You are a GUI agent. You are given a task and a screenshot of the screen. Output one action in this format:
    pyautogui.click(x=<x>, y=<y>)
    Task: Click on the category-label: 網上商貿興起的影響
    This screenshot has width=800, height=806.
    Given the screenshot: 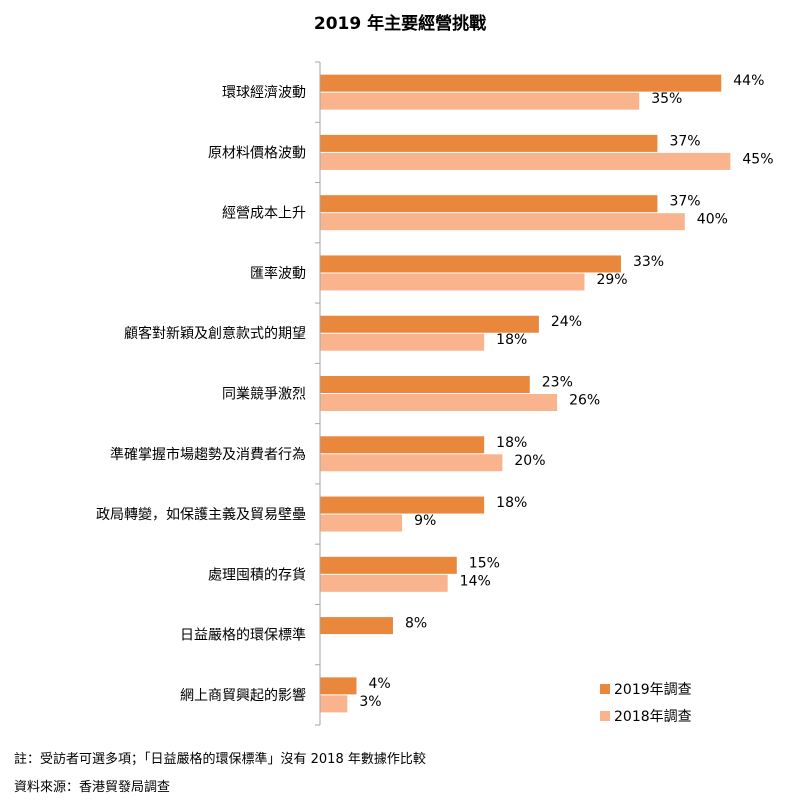 What is the action you would take?
    pyautogui.click(x=243, y=695)
    